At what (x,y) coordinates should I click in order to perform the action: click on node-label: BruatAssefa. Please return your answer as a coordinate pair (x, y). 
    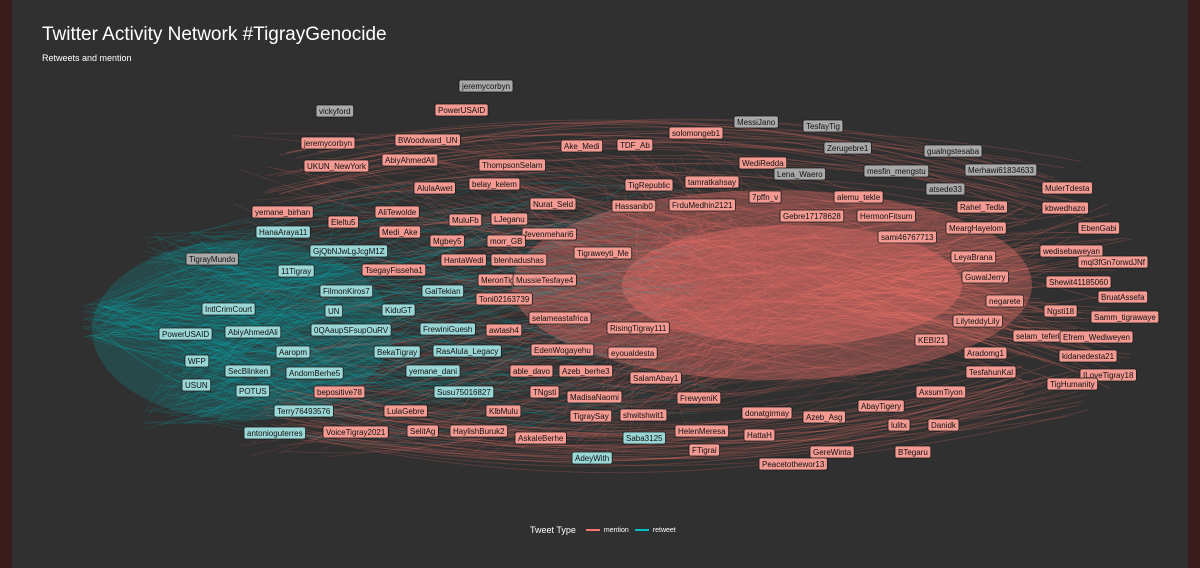
    Looking at the image, I should click on (1122, 297).